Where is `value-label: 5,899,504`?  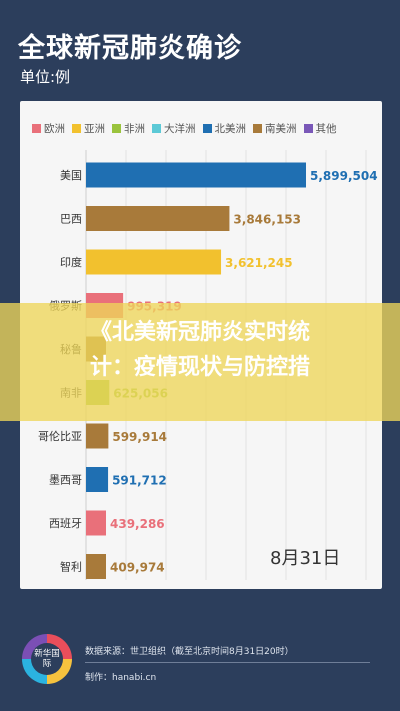
value-label: 5,899,504 is located at coordinates (344, 176).